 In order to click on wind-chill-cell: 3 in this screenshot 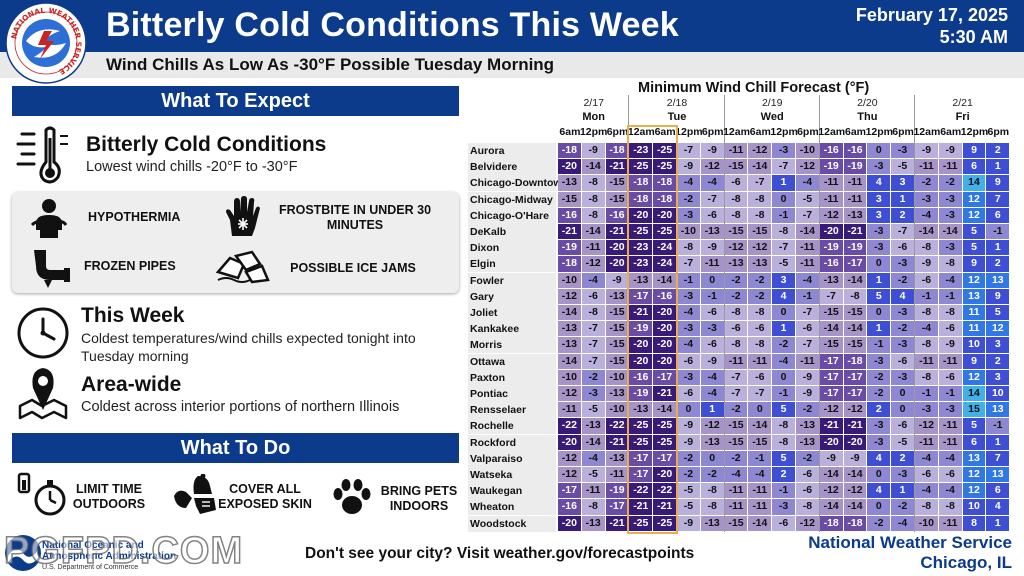, I will do `click(902, 183)`.